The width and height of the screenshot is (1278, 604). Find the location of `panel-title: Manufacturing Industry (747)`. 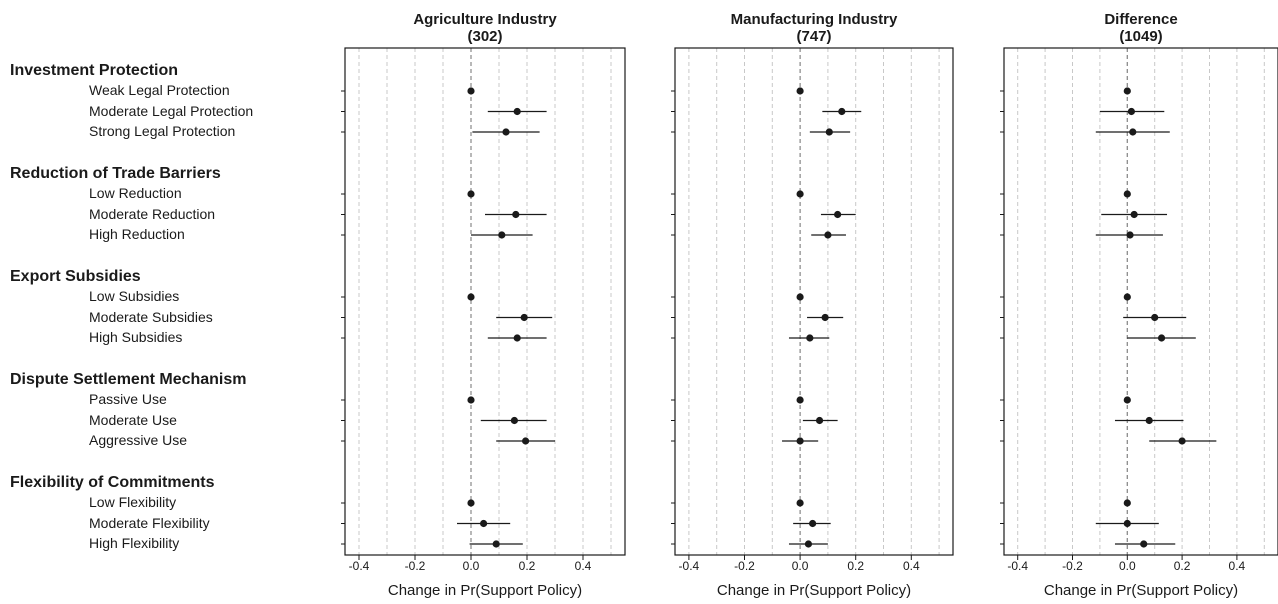

panel-title: Manufacturing Industry (747) is located at coordinates (814, 28).